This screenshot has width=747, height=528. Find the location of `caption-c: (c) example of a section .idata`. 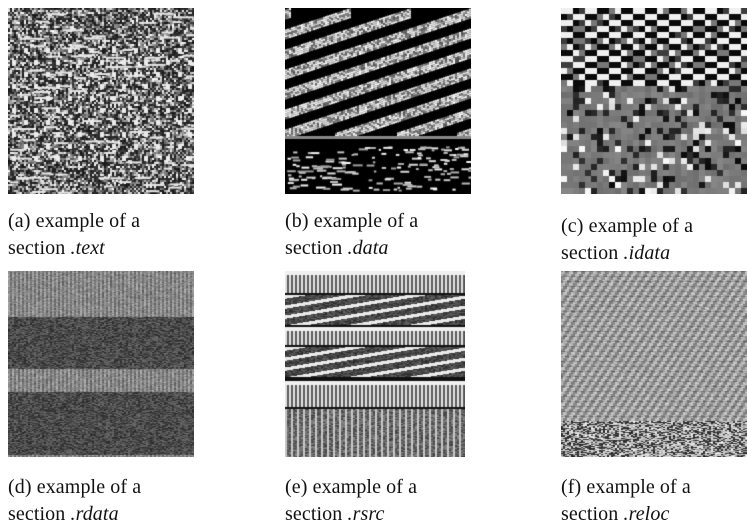

caption-c: (c) example of a section .idata is located at coordinates (627, 240).